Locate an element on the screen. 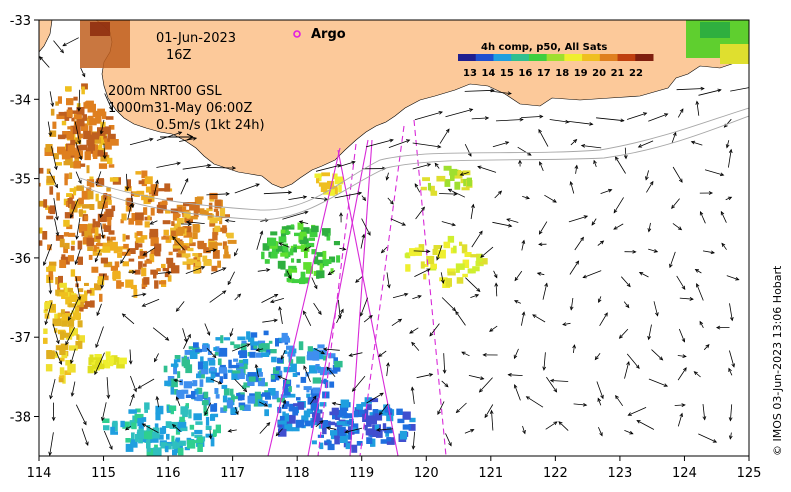 The width and height of the screenshot is (791, 492). x-tick-label: 115 is located at coordinates (103, 473).